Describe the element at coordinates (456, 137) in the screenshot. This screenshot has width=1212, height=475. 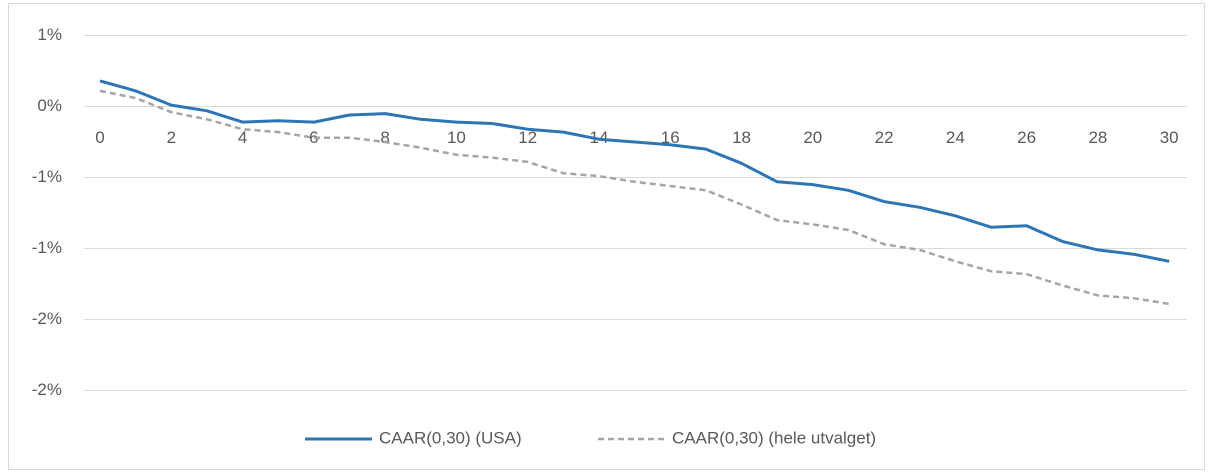
I see `x-tick-label: 10` at that location.